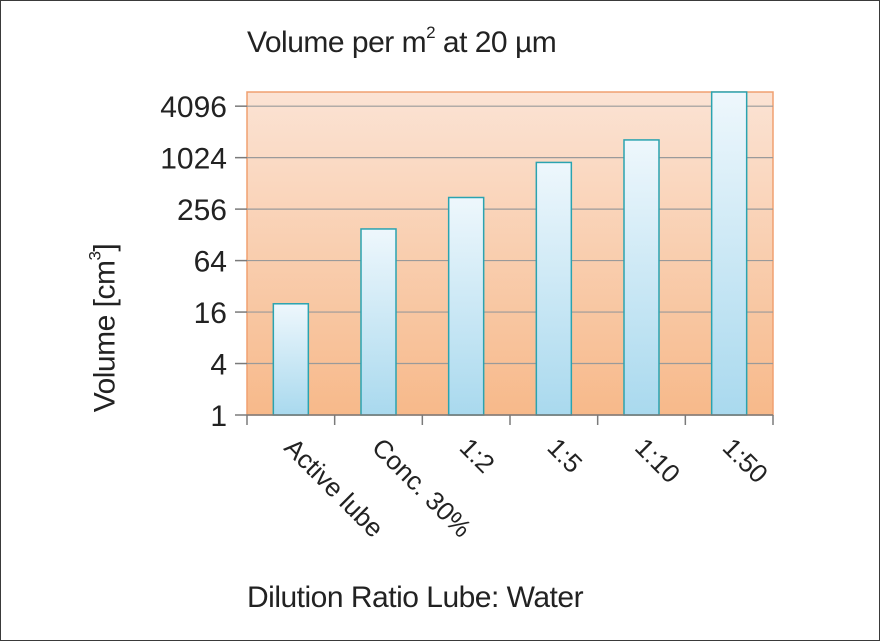  I want to click on x-axis-label: Dilution Ratio Lube: Water, so click(415, 597).